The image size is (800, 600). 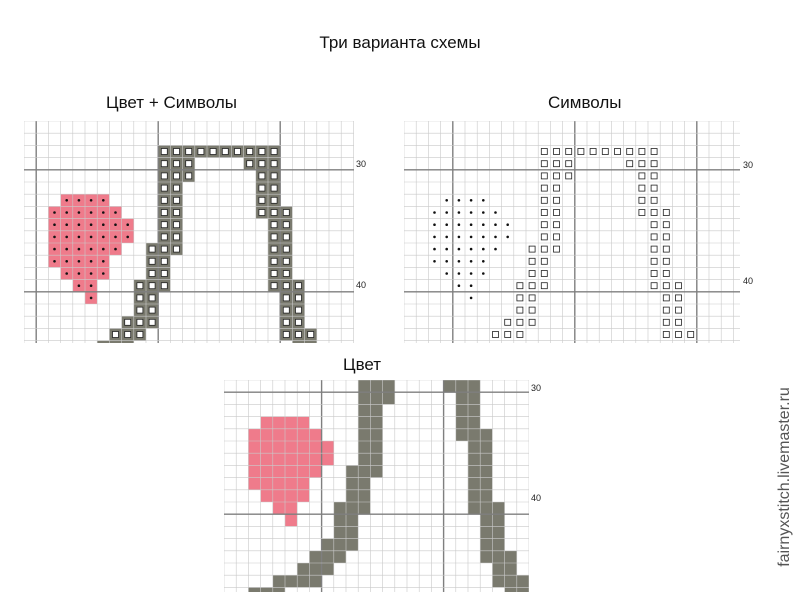 I want to click on watermark-text: fairnyxstitch.livemaster.ru, so click(x=784, y=477).